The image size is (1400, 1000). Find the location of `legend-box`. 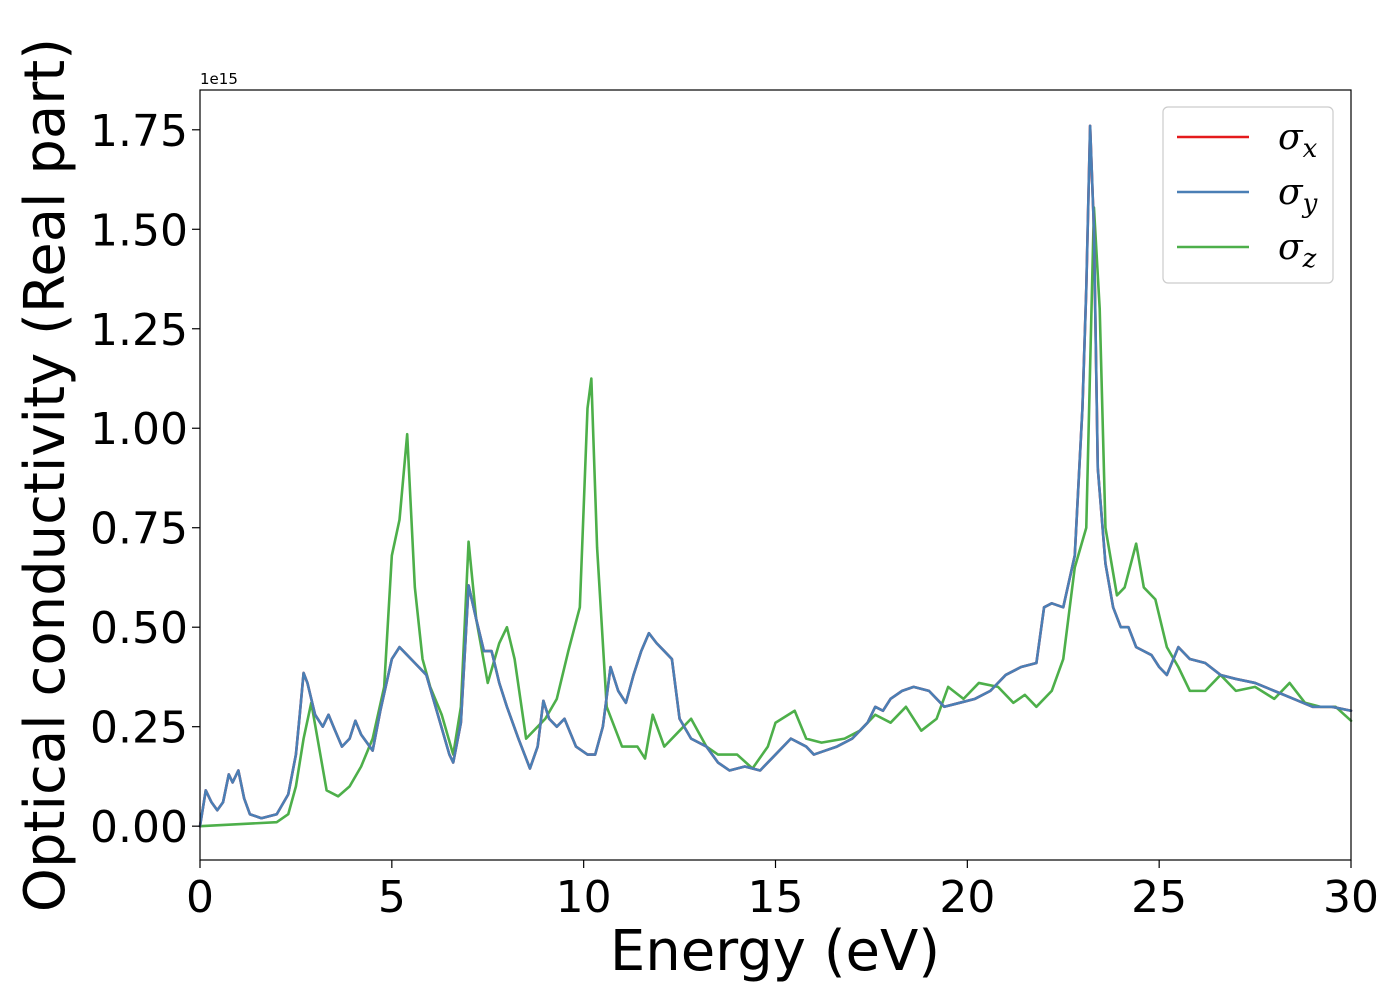

legend-box is located at coordinates (1248, 195).